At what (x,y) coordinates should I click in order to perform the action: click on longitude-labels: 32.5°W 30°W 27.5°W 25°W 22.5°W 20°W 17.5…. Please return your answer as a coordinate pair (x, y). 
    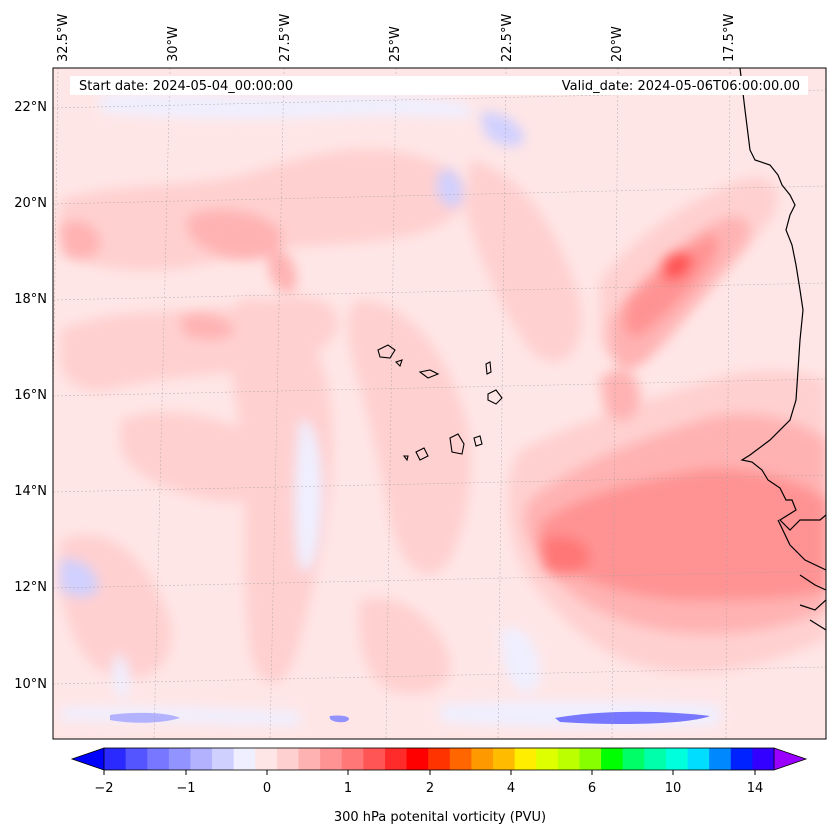
    Looking at the image, I should click on (396, 38).